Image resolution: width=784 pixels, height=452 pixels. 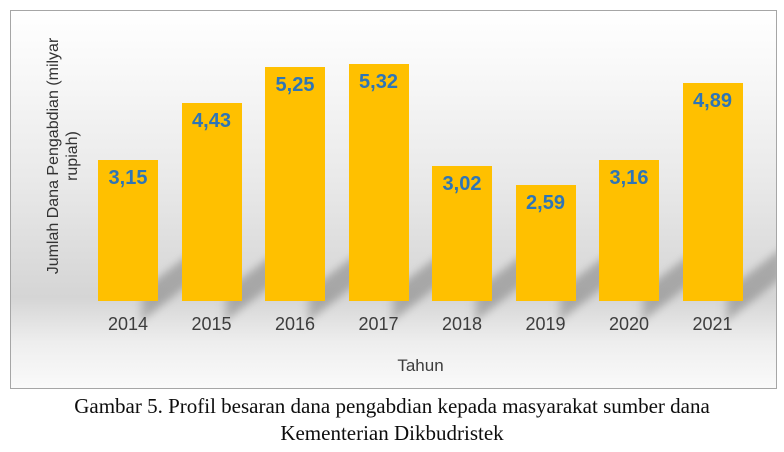 What do you see at coordinates (545, 324) in the screenshot?
I see `x-tick-label-2019: 2019` at bounding box center [545, 324].